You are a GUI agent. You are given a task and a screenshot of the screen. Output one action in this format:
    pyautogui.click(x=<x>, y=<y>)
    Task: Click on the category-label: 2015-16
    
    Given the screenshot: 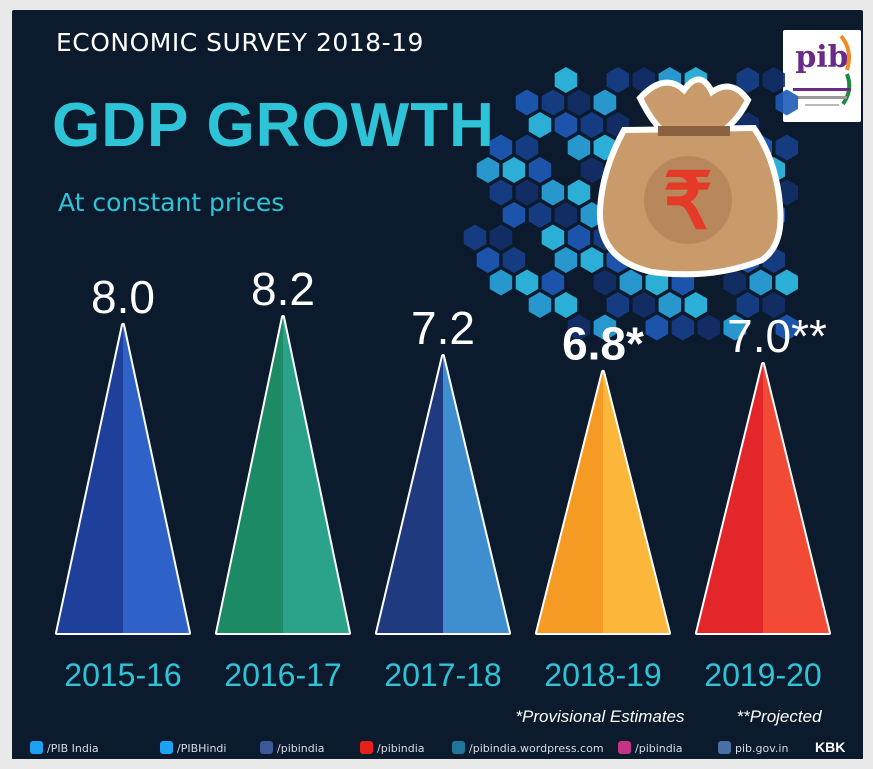 What is the action you would take?
    pyautogui.click(x=122, y=675)
    